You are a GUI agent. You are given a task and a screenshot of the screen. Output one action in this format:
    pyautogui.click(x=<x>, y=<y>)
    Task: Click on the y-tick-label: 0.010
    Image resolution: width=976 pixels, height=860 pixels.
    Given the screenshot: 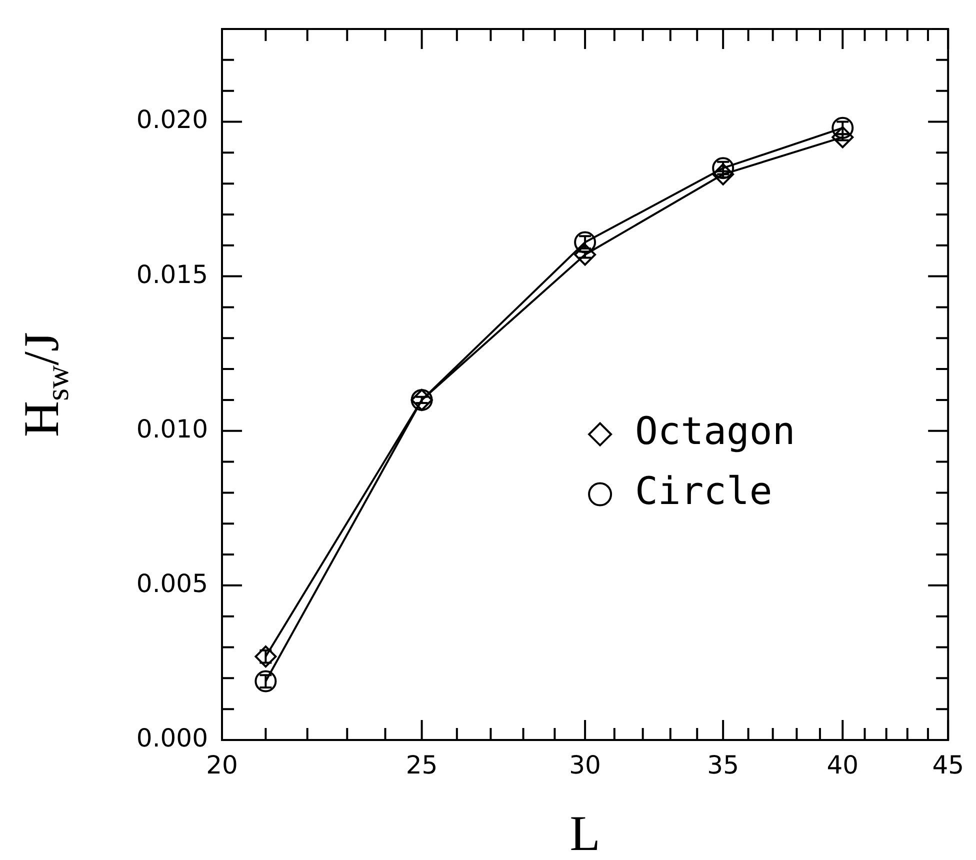 What is the action you would take?
    pyautogui.click(x=172, y=429)
    